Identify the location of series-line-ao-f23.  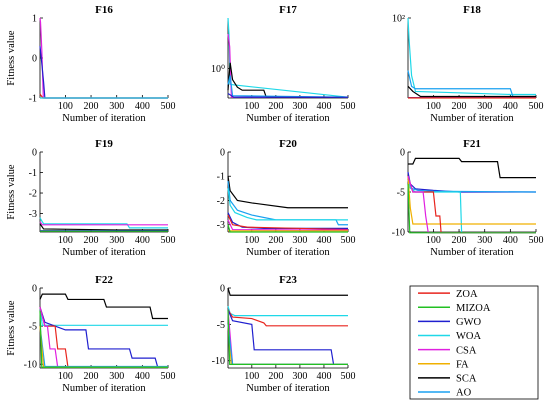
(287, 344).